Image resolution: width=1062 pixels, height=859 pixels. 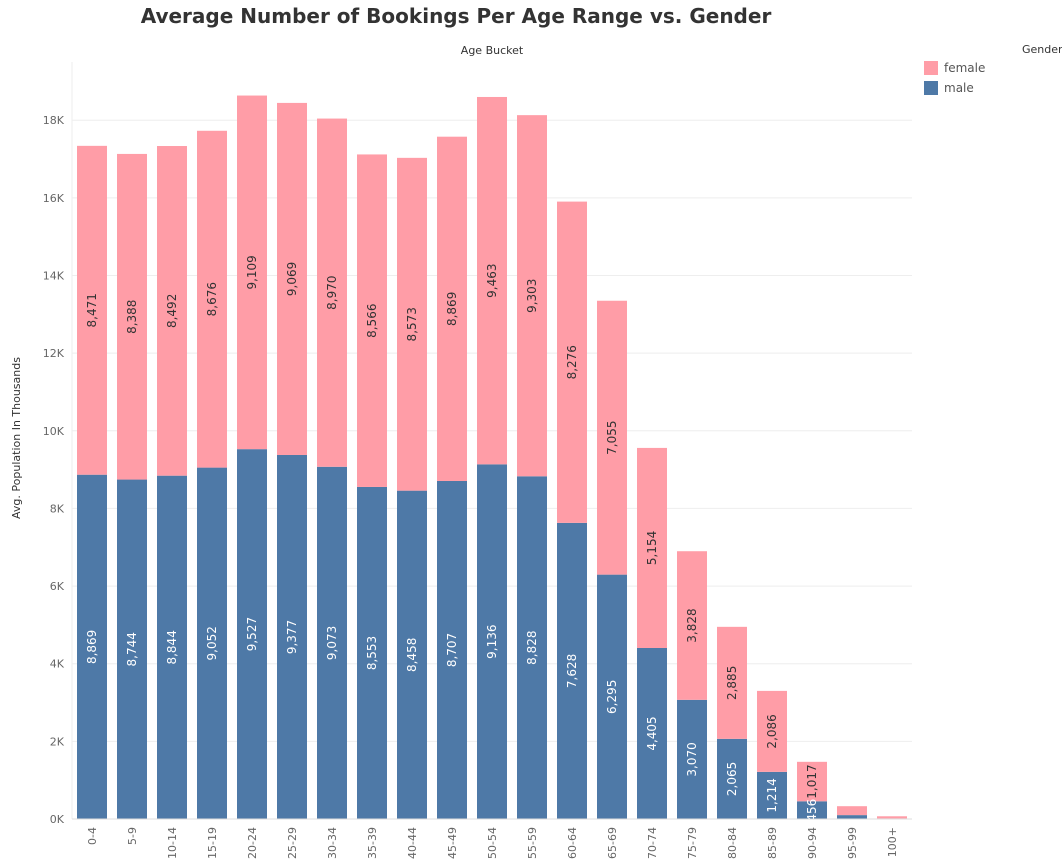 What do you see at coordinates (492, 50) in the screenshot?
I see `x-axis-title: Age Bucket` at bounding box center [492, 50].